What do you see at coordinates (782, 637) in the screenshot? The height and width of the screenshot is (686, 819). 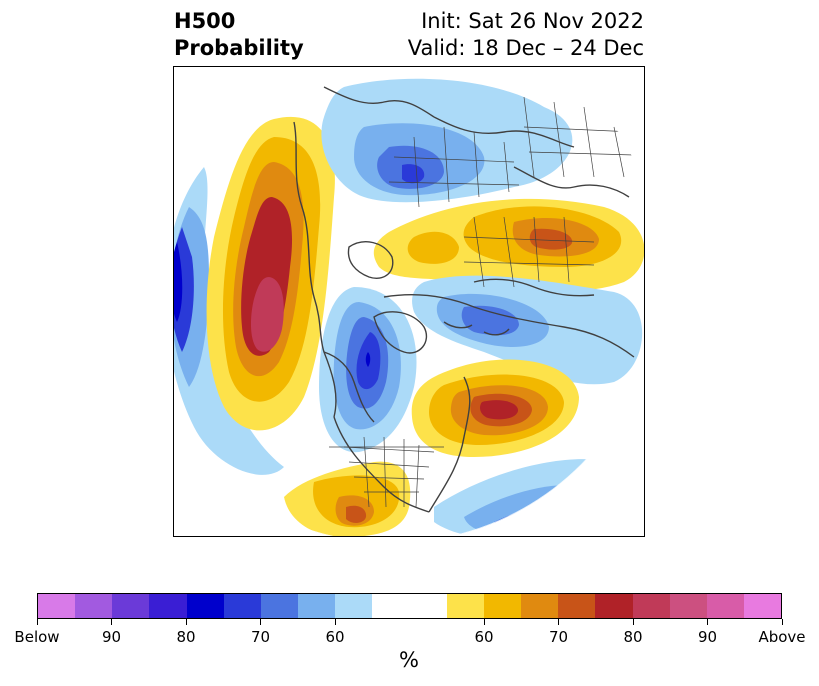 I see `colorbar-tick-label: Above` at bounding box center [782, 637].